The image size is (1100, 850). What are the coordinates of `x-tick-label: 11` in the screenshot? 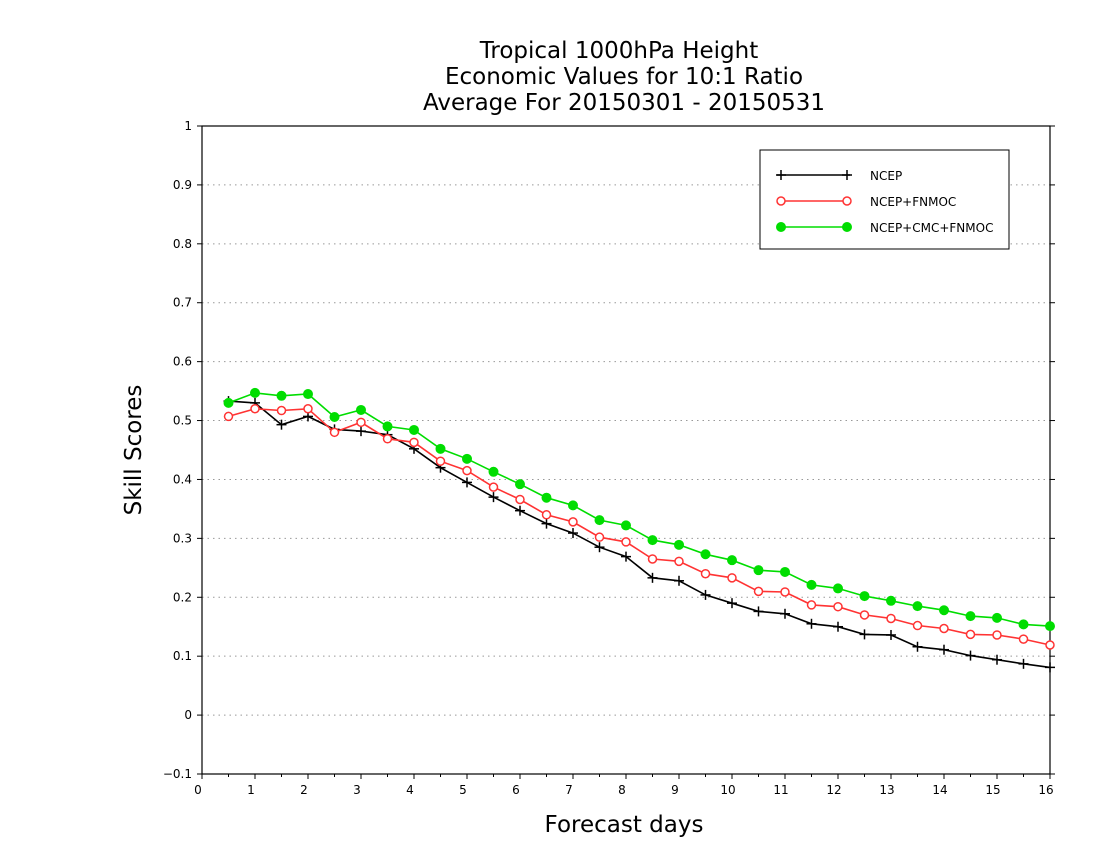 It's located at (780, 790).